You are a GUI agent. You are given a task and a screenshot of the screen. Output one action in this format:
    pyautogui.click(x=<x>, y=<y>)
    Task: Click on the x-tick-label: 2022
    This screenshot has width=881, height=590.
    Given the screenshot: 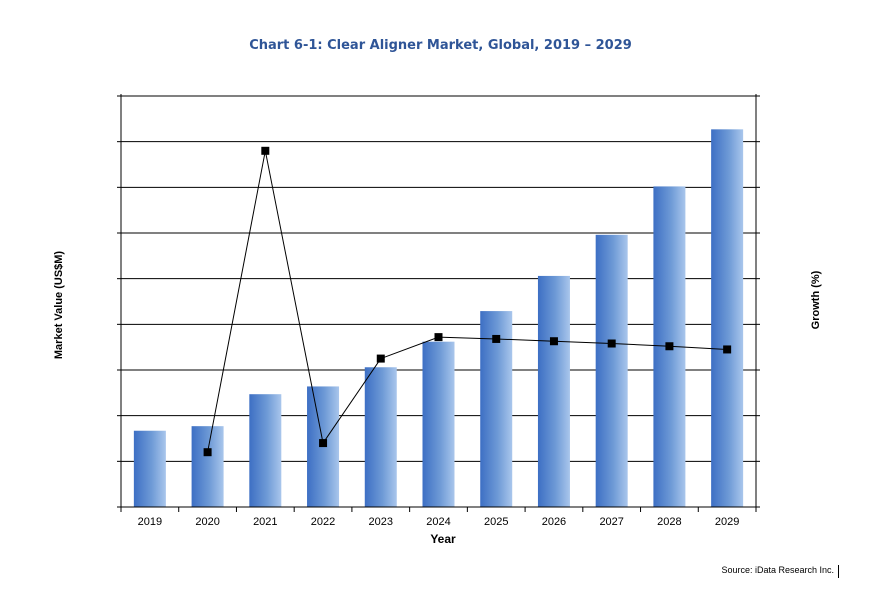 What is the action you would take?
    pyautogui.click(x=323, y=522)
    